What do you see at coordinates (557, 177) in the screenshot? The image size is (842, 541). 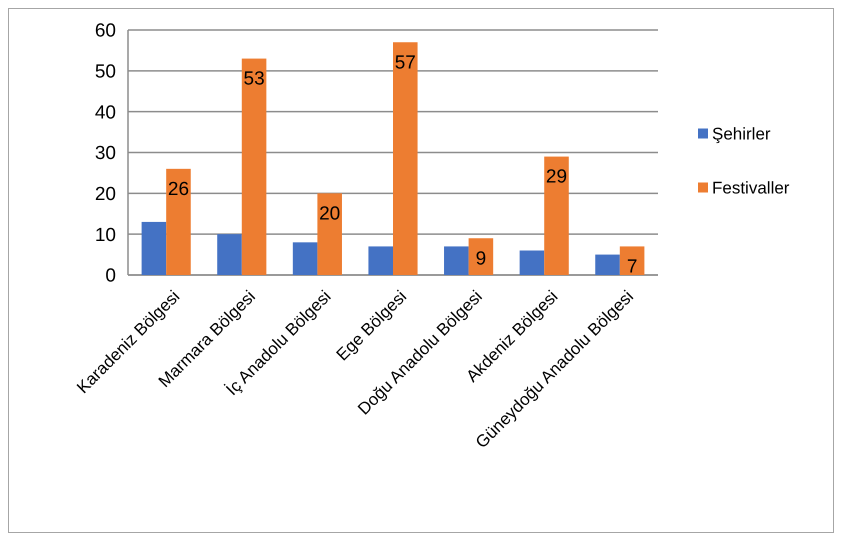 I see `data-label: 29` at bounding box center [557, 177].